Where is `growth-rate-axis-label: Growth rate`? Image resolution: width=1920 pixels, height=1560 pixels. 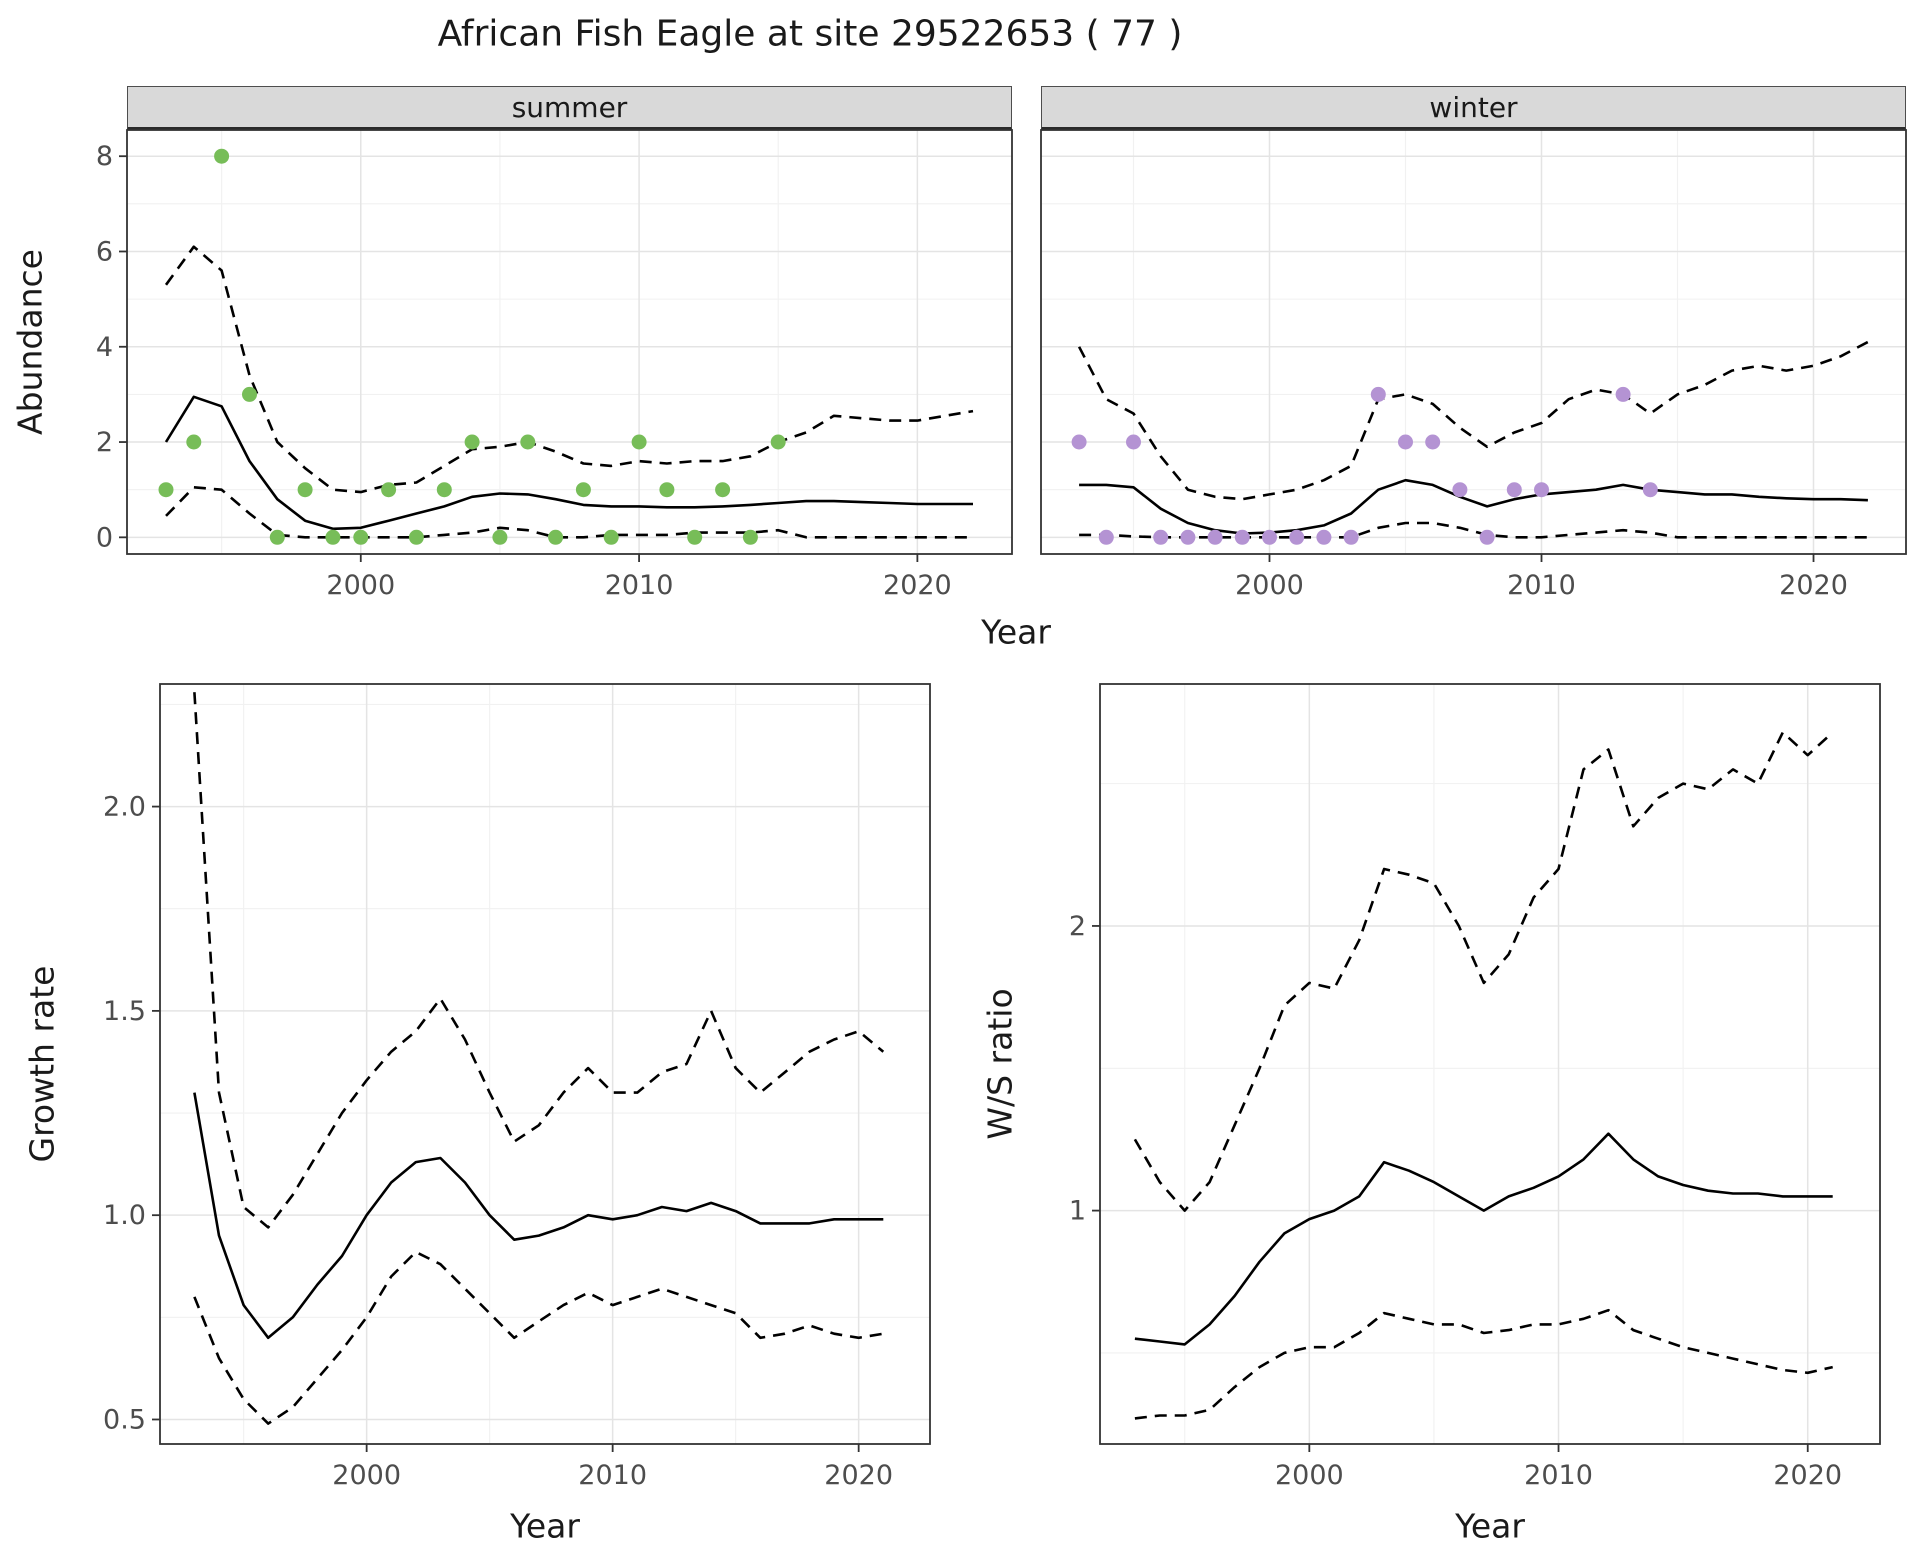 growth-rate-axis-label: Growth rate is located at coordinates (42, 1064).